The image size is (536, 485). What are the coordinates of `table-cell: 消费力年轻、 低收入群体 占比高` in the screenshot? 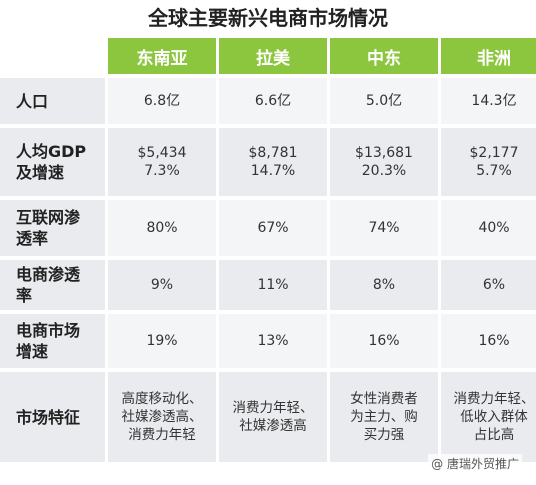 It's located at (488, 417).